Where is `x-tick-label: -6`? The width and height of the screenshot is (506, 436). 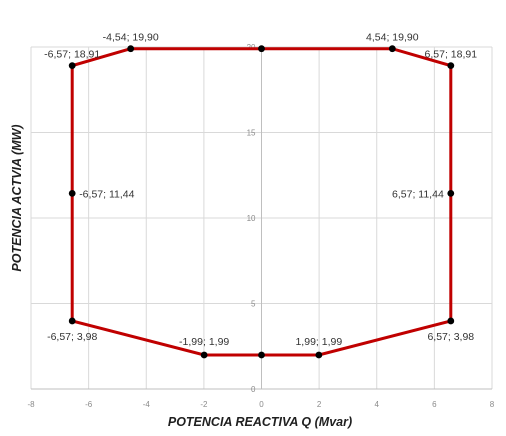
x-tick-label: -6 is located at coordinates (89, 404).